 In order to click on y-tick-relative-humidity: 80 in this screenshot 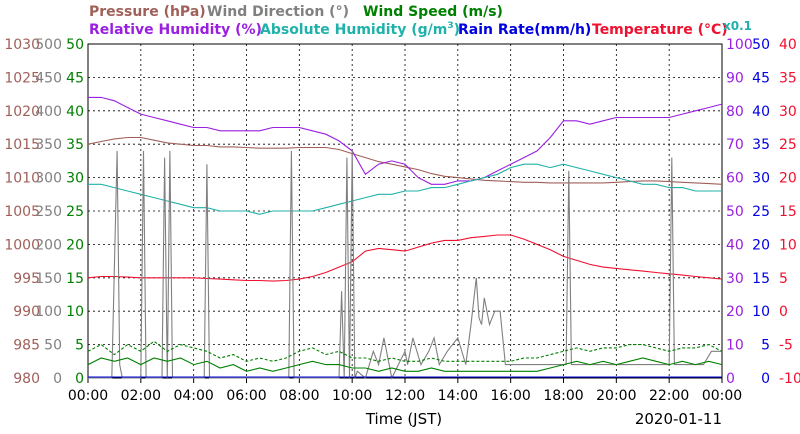, I will do `click(735, 112)`.